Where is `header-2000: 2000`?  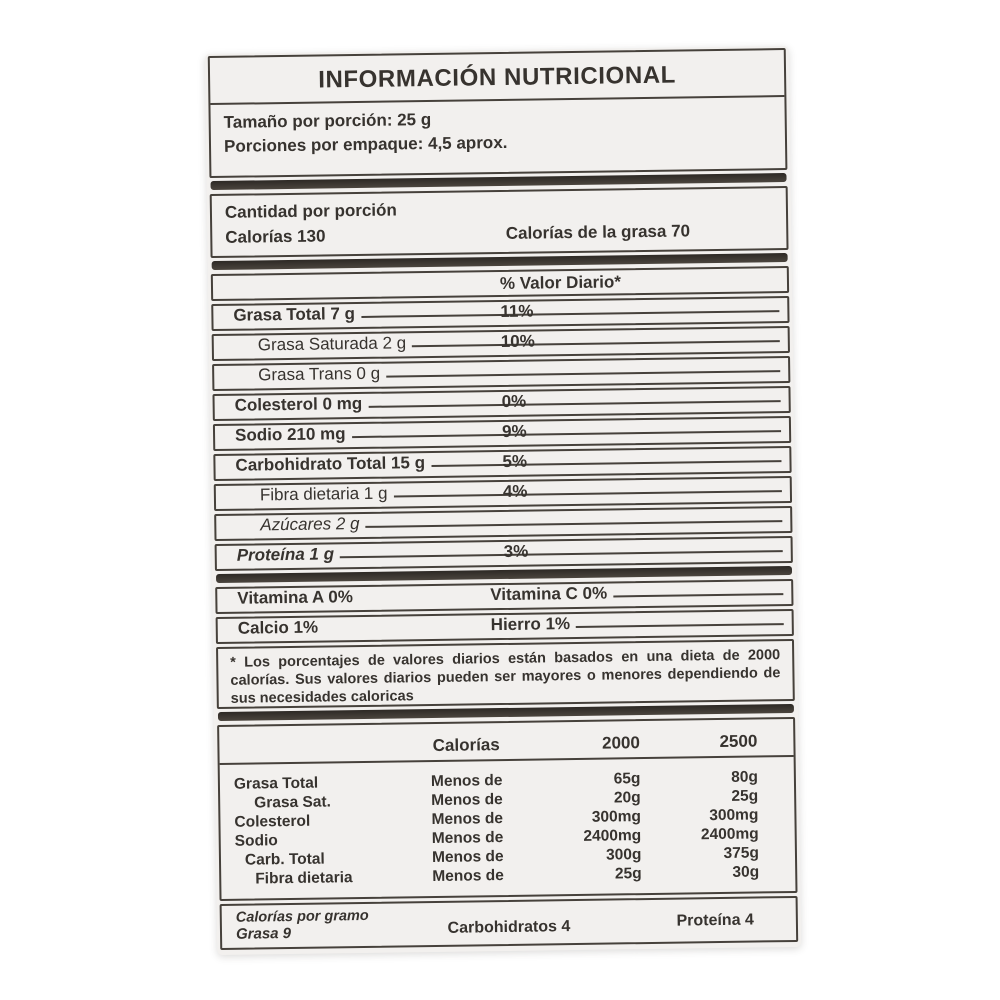 header-2000: 2000 is located at coordinates (620, 743).